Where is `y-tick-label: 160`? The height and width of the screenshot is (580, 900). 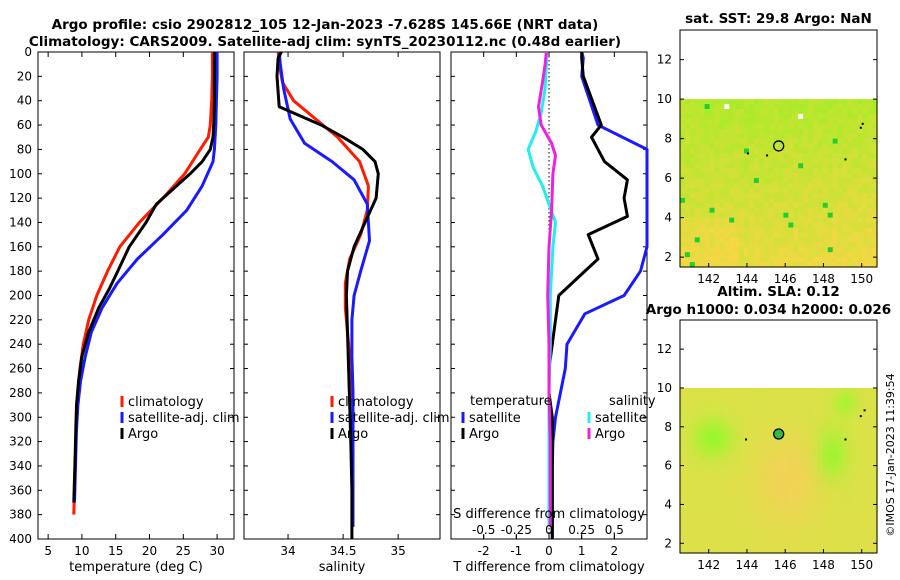 y-tick-label: 160 is located at coordinates (20, 247).